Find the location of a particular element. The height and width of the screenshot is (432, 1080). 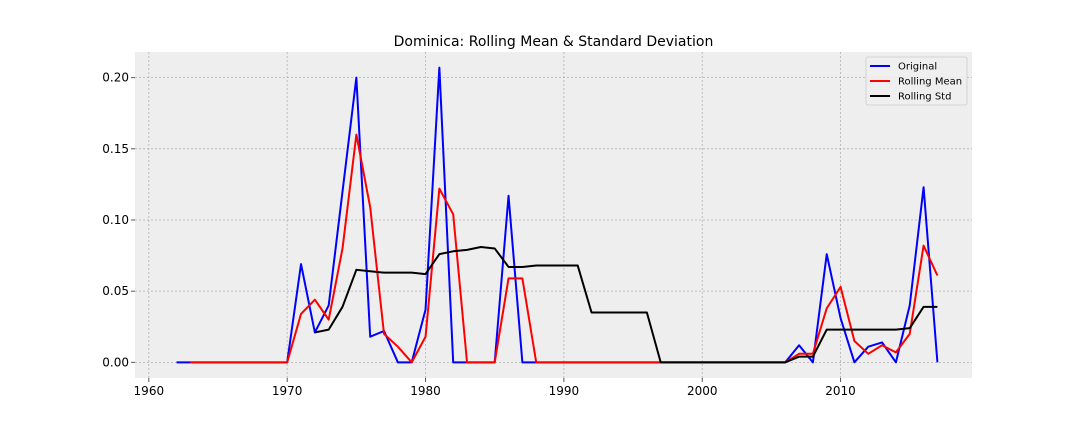

legend-box is located at coordinates (916, 81).